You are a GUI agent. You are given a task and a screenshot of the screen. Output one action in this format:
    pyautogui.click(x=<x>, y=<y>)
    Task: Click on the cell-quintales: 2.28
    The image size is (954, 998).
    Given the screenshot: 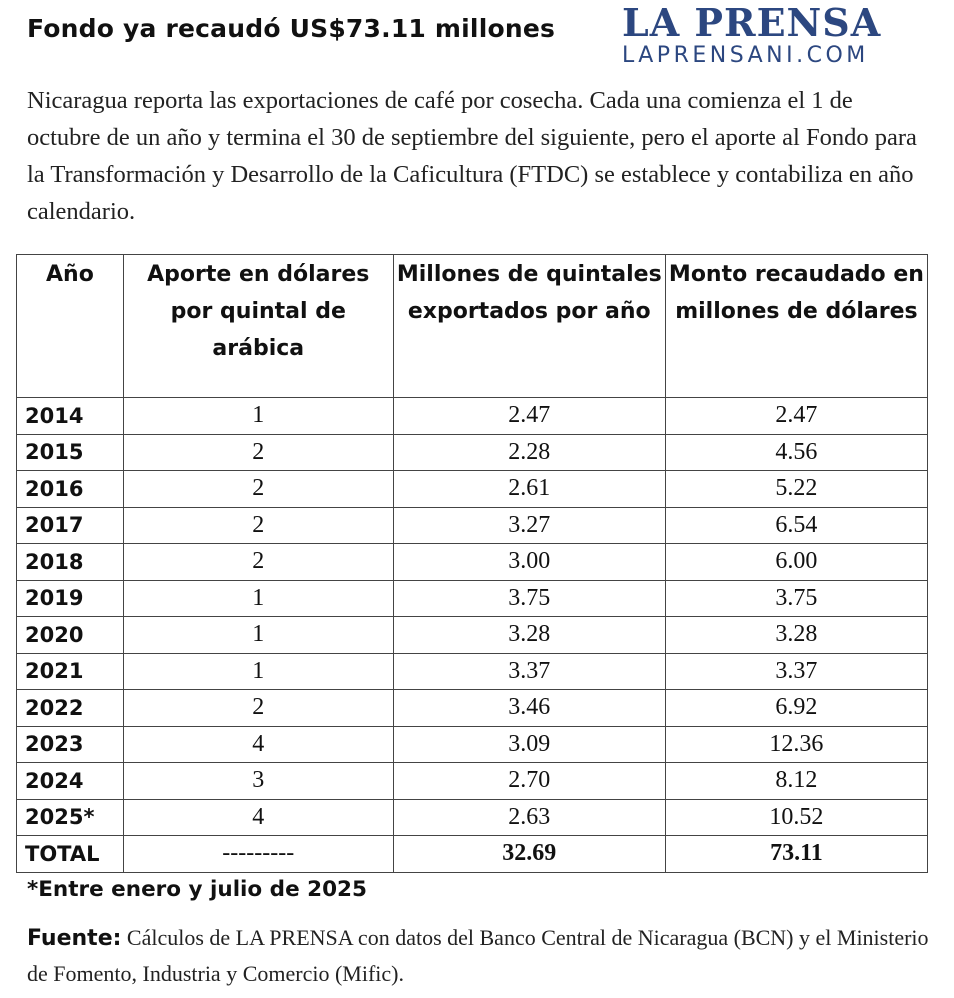 What is the action you would take?
    pyautogui.click(x=529, y=452)
    